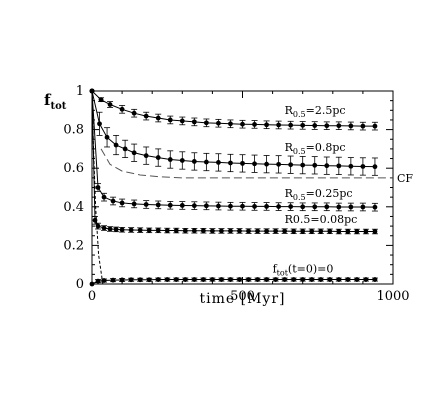  Describe the element at coordinates (73, 245) in the screenshot. I see `y-tick-label: 0.2` at that location.